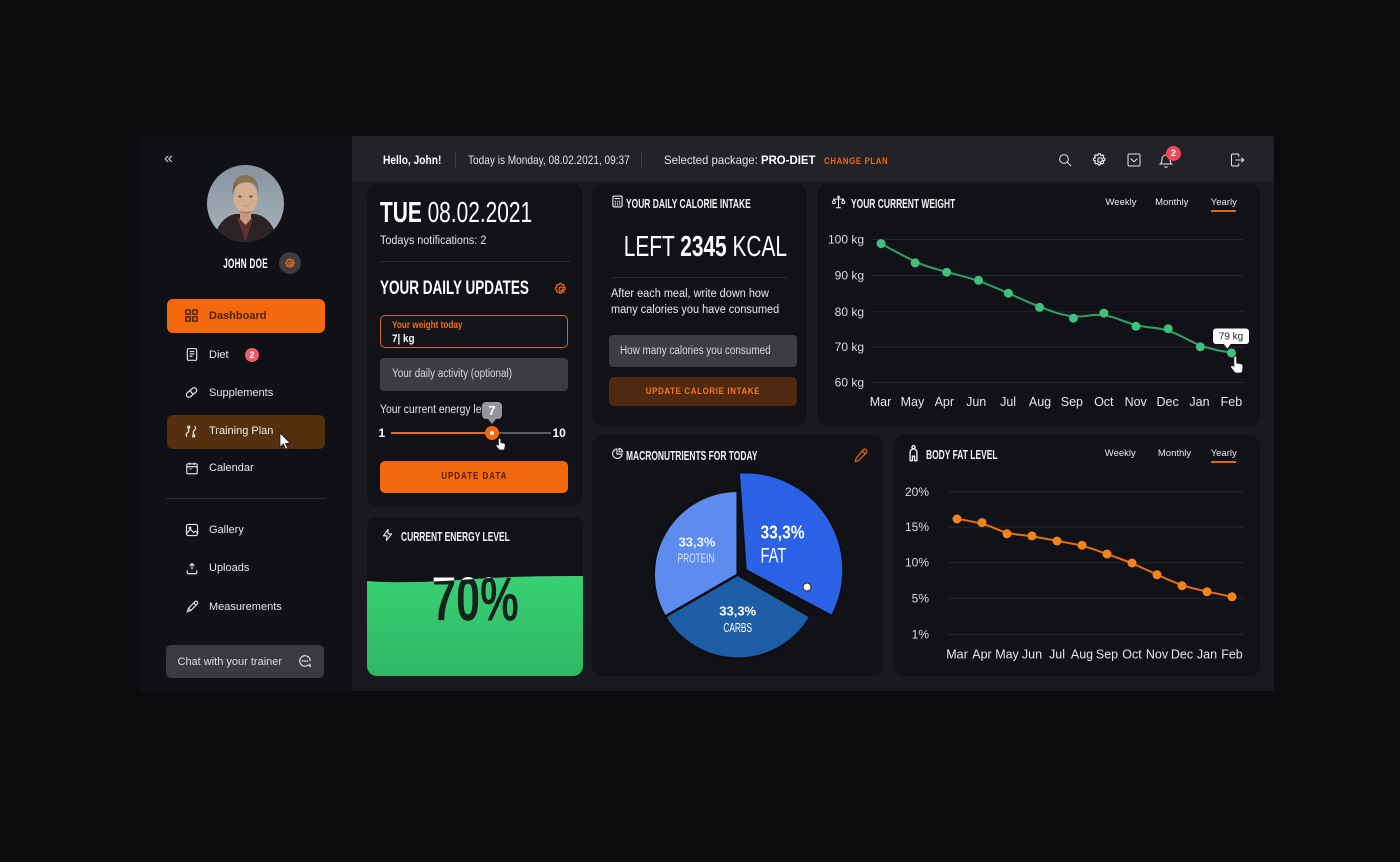  What do you see at coordinates (737, 628) in the screenshot?
I see `svg-text: CARBS` at bounding box center [737, 628].